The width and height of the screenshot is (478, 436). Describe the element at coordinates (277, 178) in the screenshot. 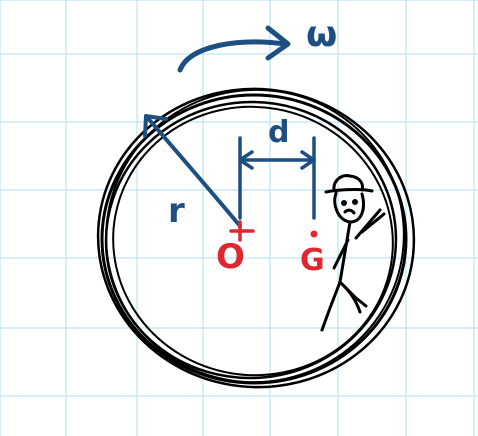

I see `distance-dimension` at that location.